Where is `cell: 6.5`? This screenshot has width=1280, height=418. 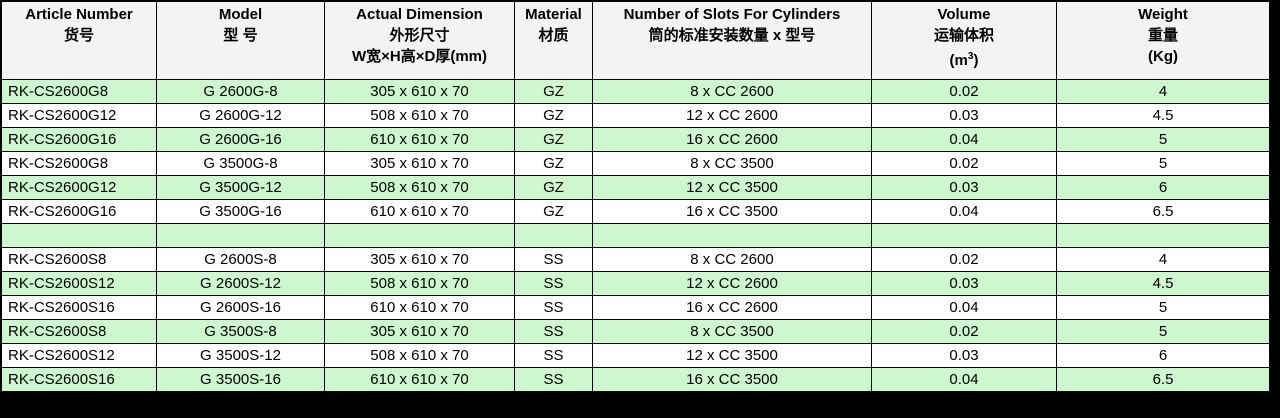 cell: 6.5 is located at coordinates (1163, 379).